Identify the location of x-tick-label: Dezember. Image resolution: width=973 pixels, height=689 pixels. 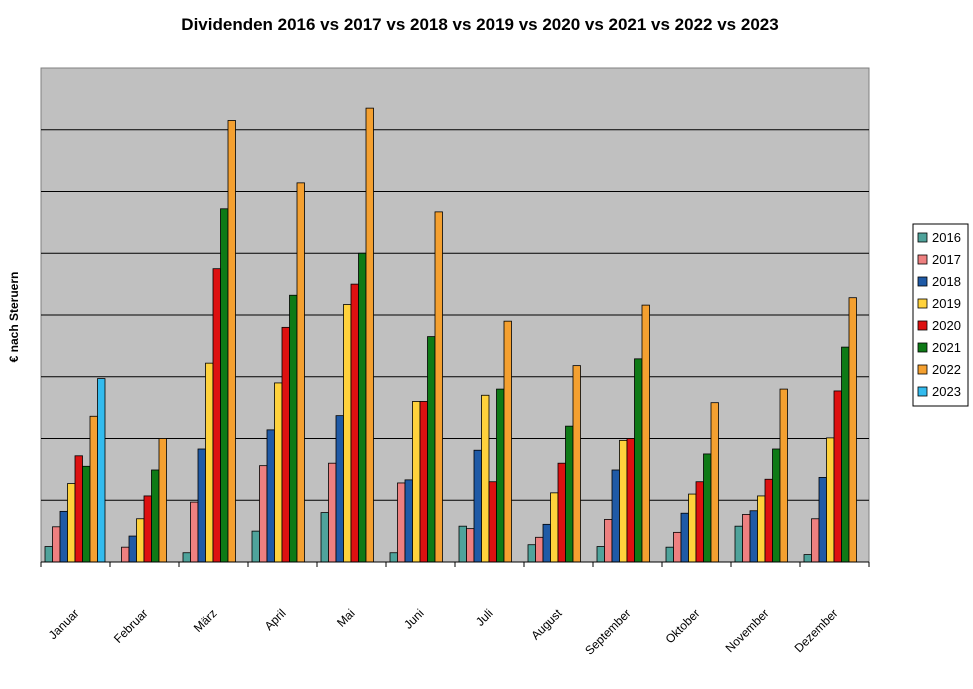
(816, 630).